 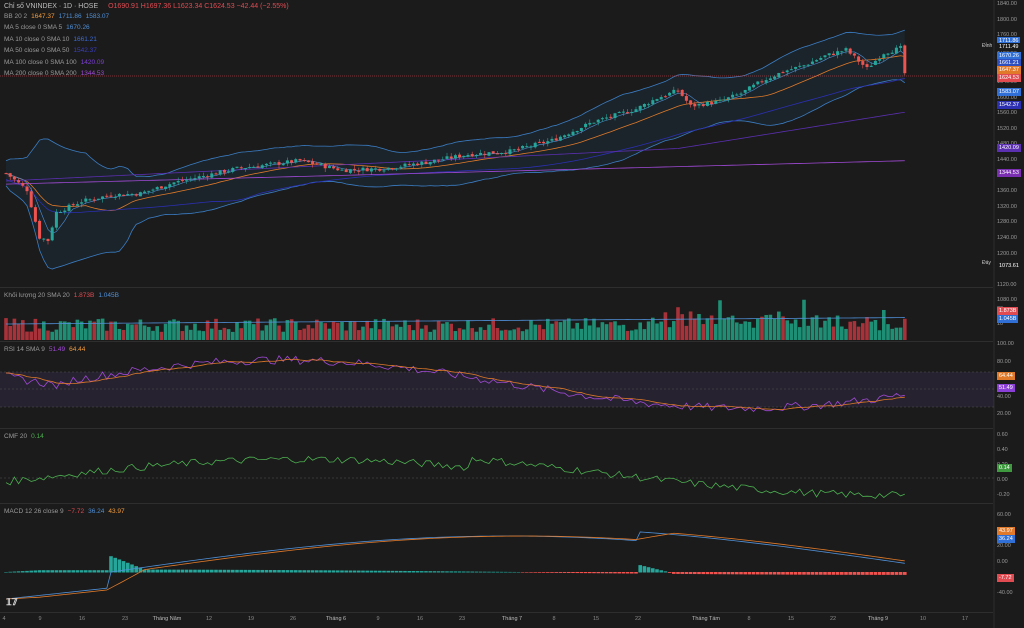 I want to click on macd-tag: -7.72, so click(x=1005, y=578).